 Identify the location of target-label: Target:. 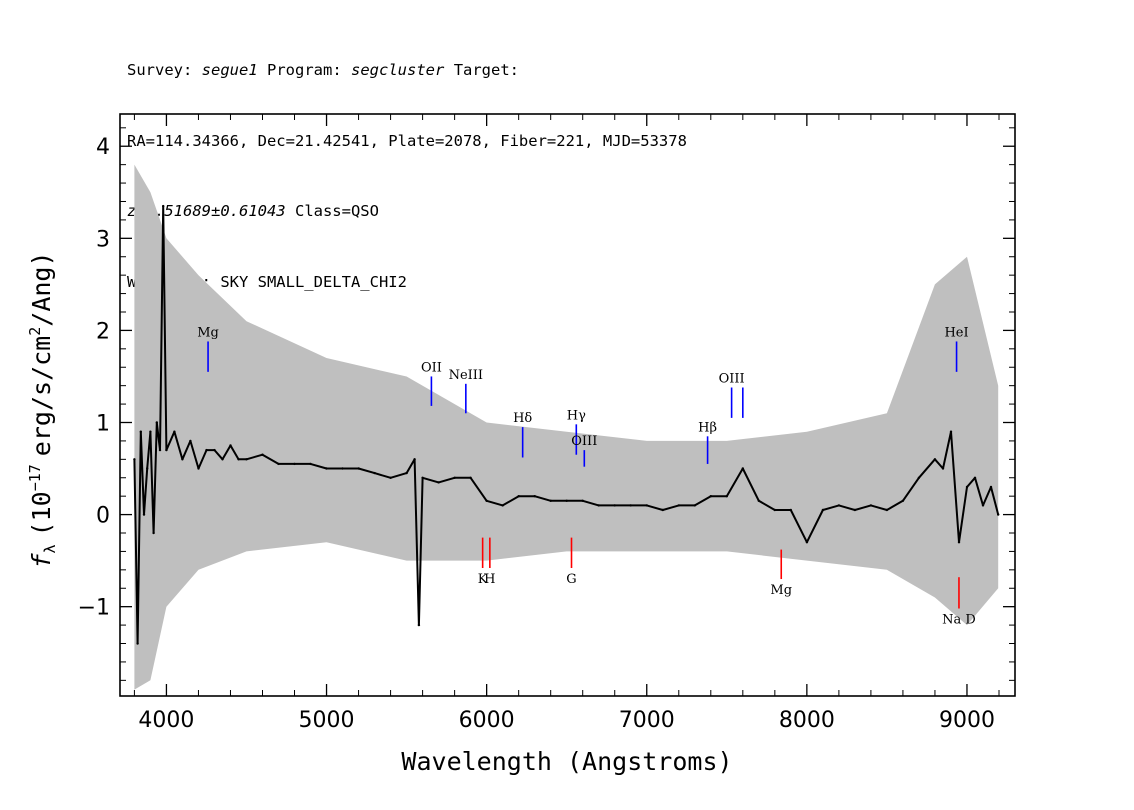
(486, 70).